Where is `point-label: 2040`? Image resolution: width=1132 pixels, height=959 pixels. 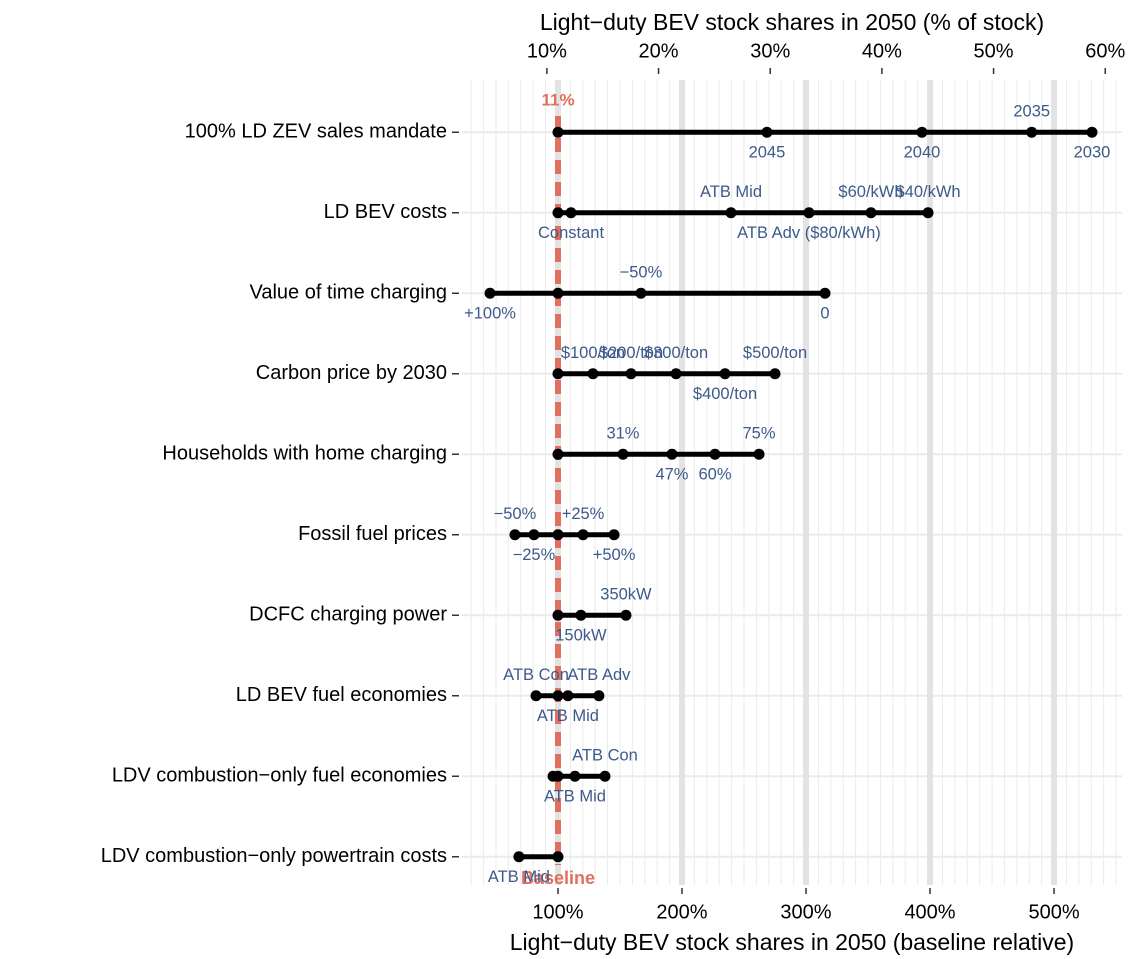 point-label: 2040 is located at coordinates (922, 153).